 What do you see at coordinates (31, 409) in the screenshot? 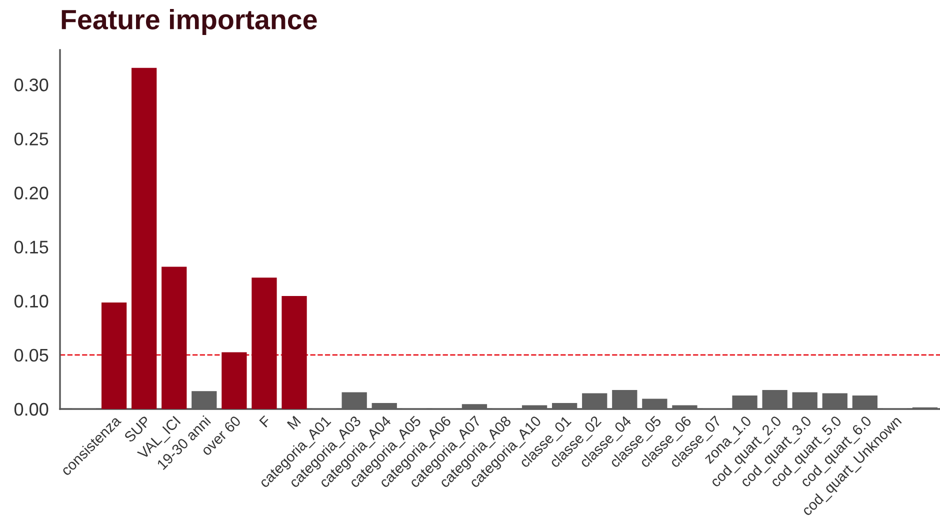
I see `y-tick-label: 0.00` at bounding box center [31, 409].